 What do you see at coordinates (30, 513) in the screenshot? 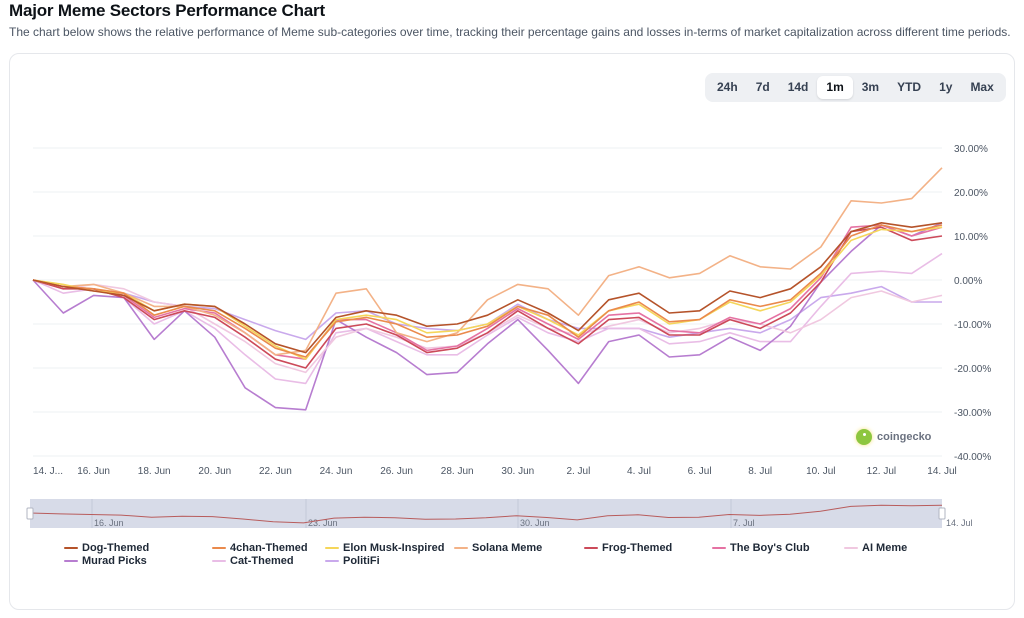
I see `navigator-left-handle` at bounding box center [30, 513].